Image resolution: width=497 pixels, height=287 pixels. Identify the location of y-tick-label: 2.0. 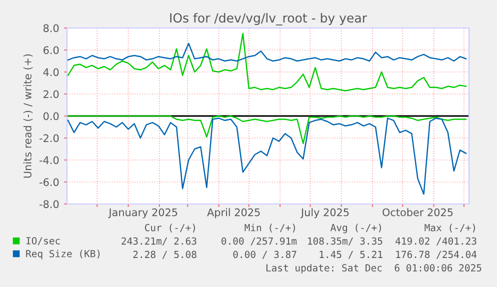
(51, 94).